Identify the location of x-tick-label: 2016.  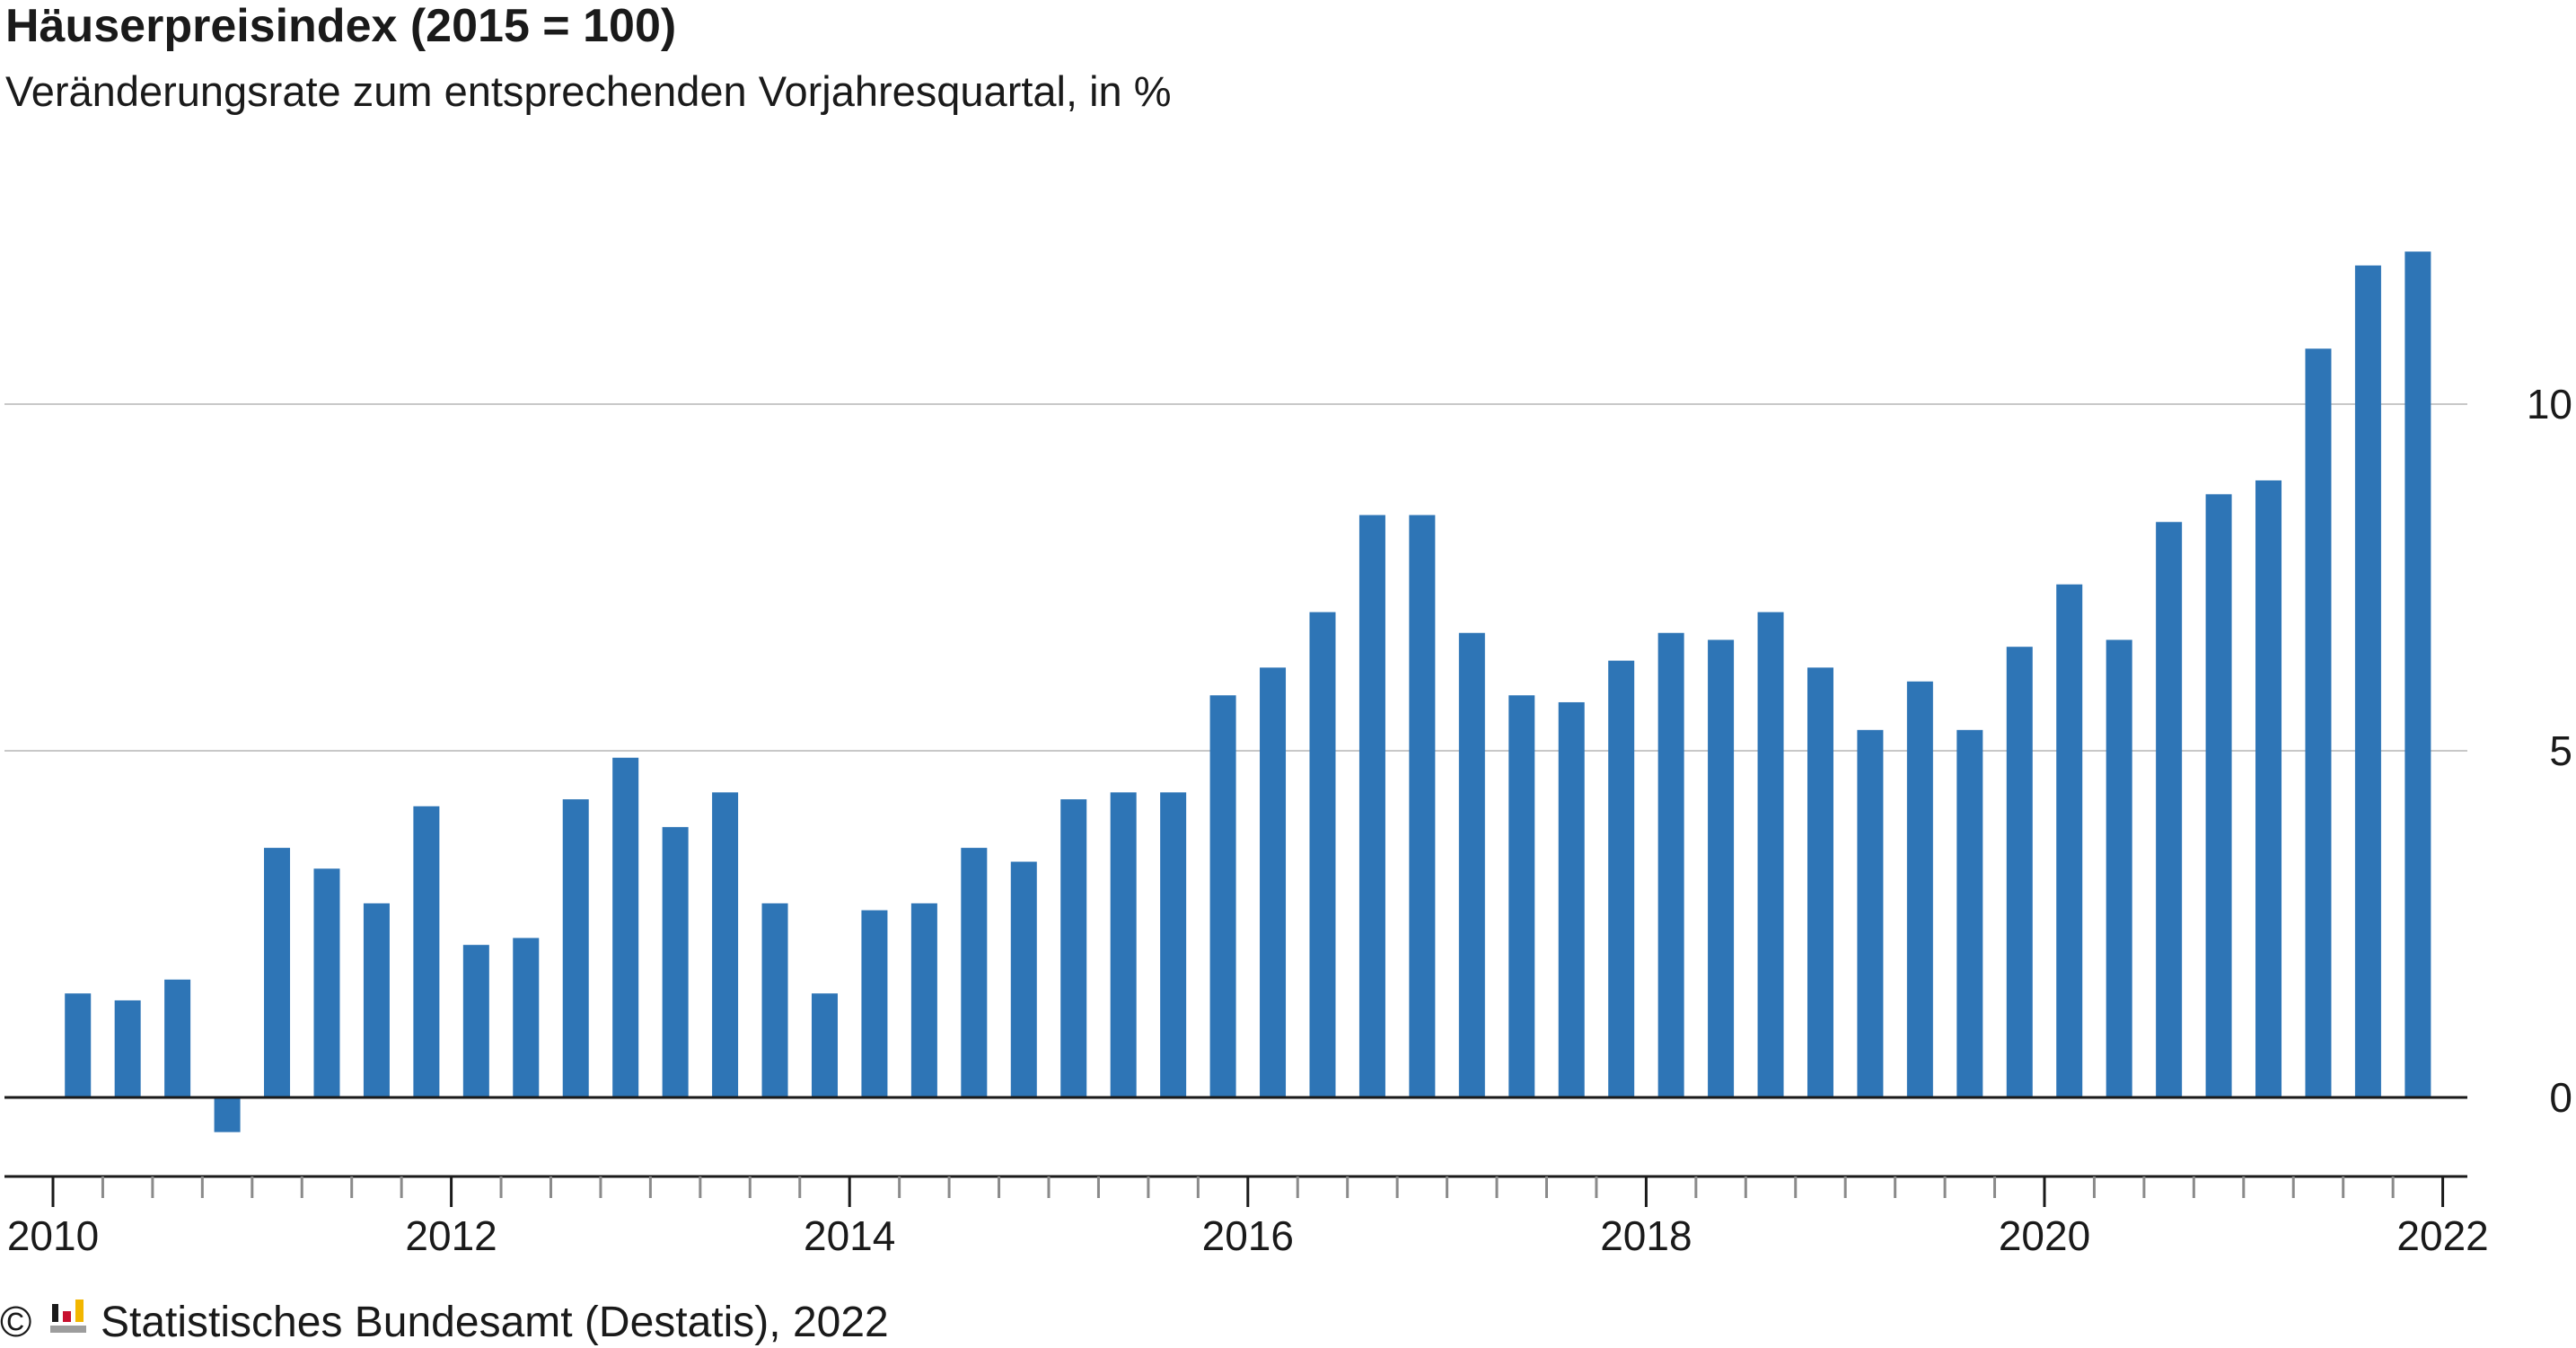
(1248, 1235).